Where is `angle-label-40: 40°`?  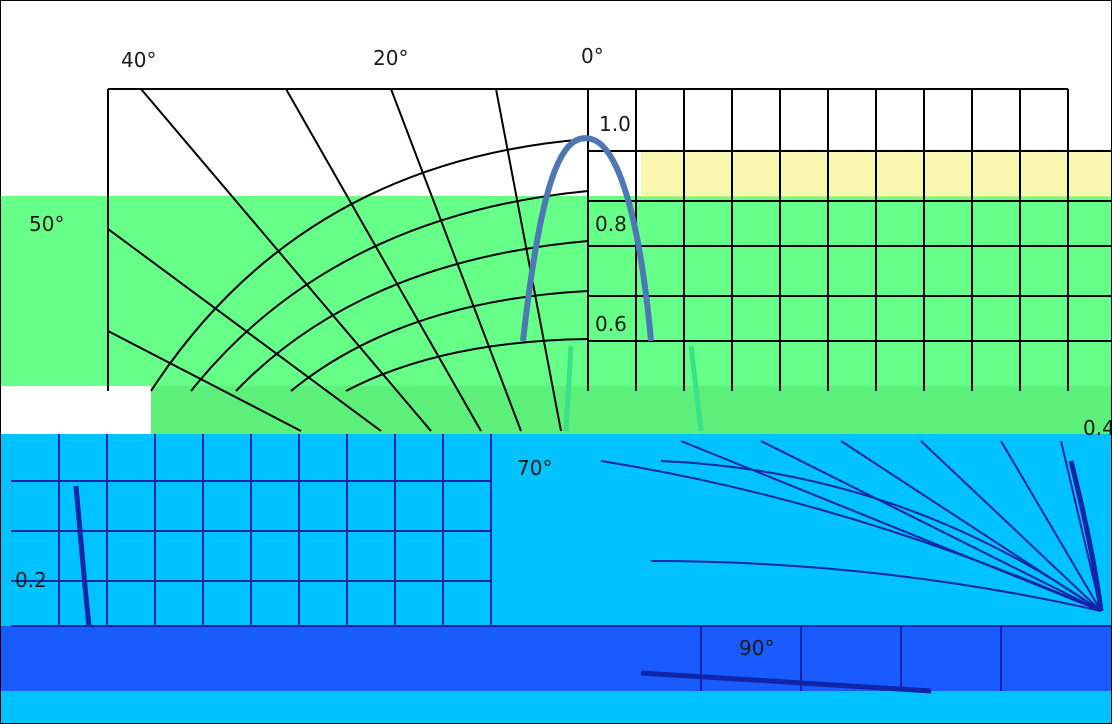 angle-label-40: 40° is located at coordinates (138, 60).